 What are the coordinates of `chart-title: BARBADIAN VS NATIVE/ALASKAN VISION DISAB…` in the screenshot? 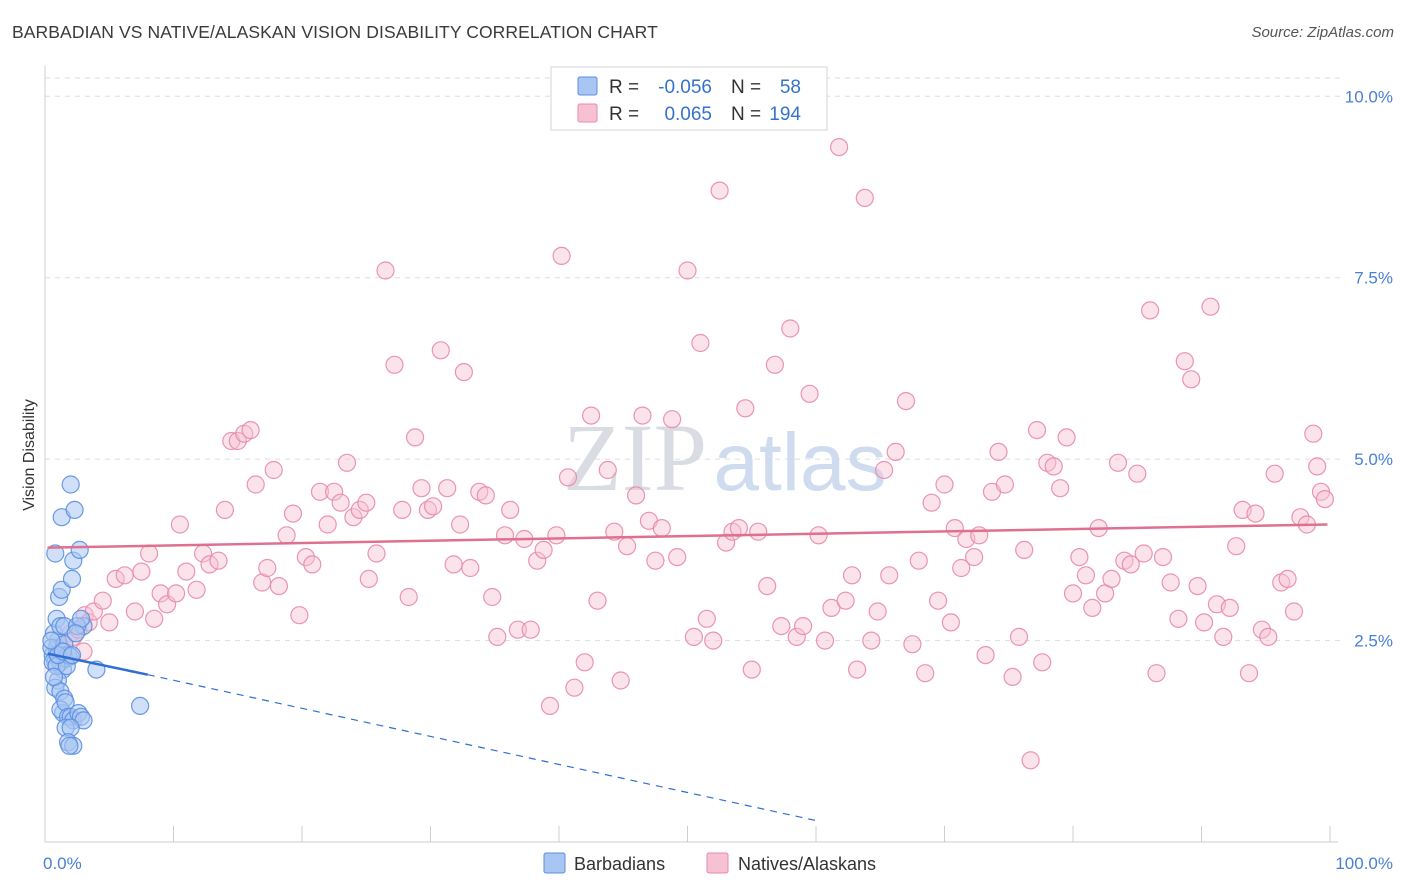 It's located at (335, 32).